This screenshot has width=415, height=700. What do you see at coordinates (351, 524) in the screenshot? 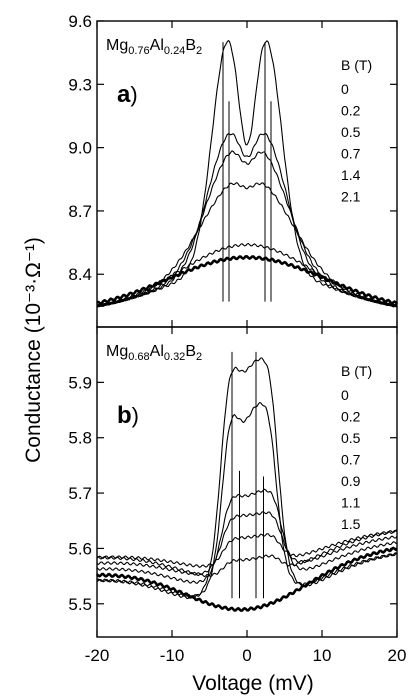
I see `legend-entry: 1.5` at bounding box center [351, 524].